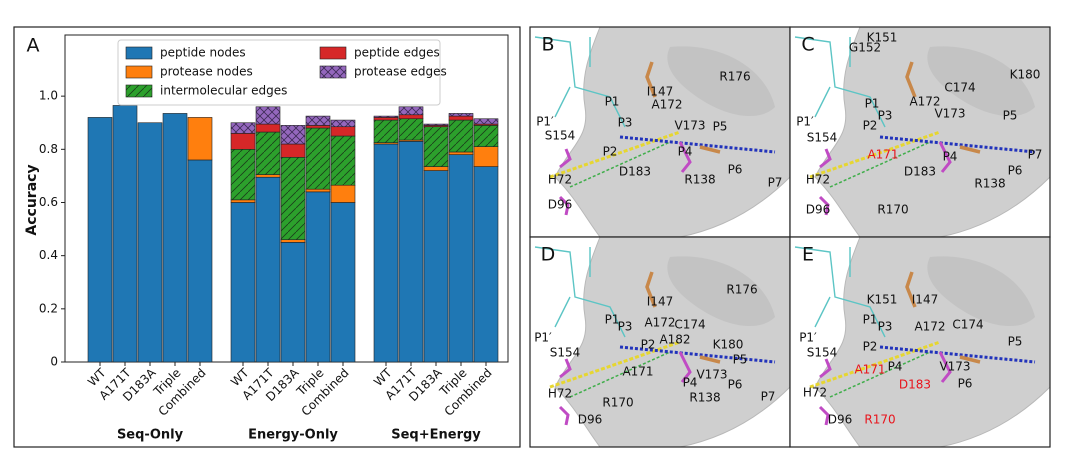  I want to click on residue-label: P1, so click(612, 102).